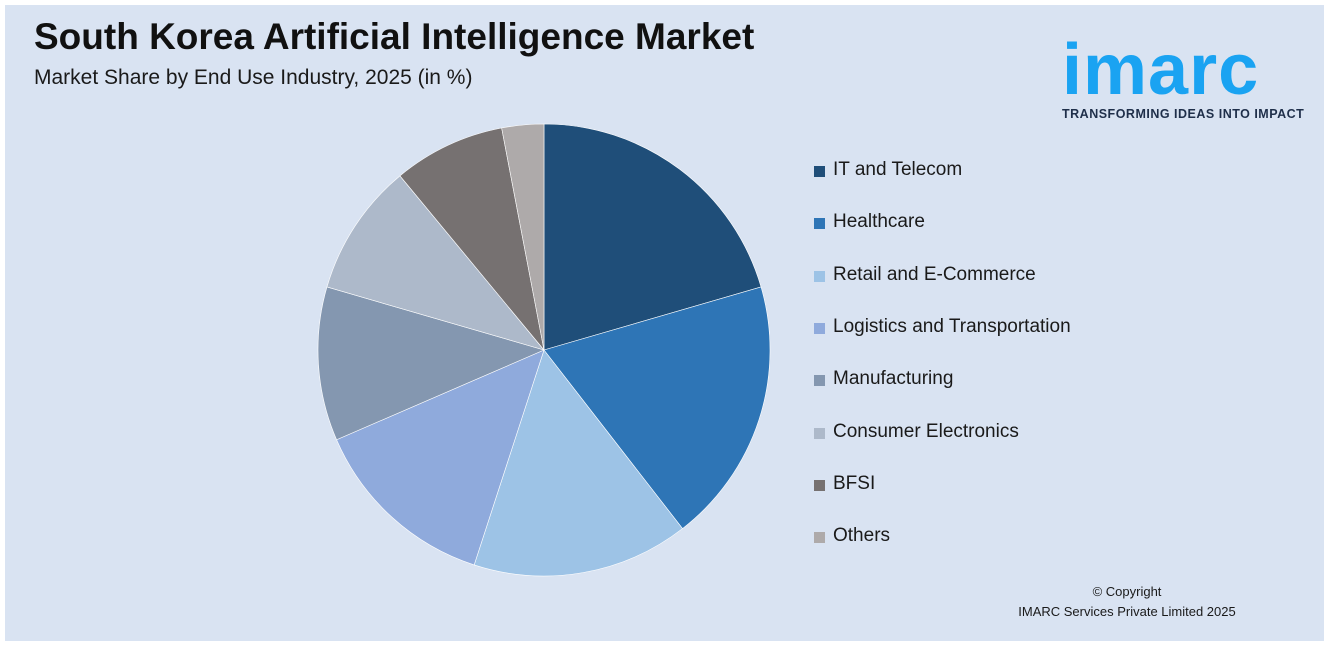  What do you see at coordinates (652, 237) in the screenshot?
I see `pie-slice-it-and-telecom` at bounding box center [652, 237].